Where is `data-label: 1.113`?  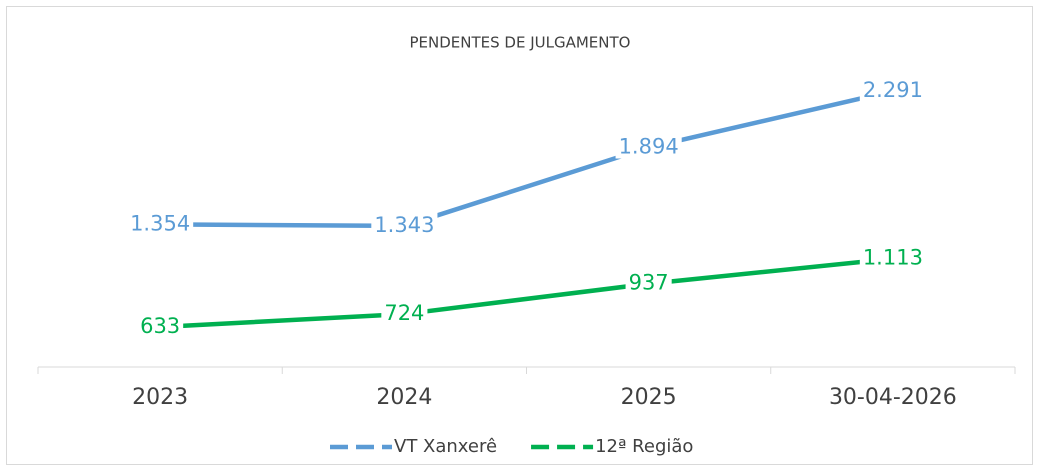
data-label: 1.113 is located at coordinates (893, 258).